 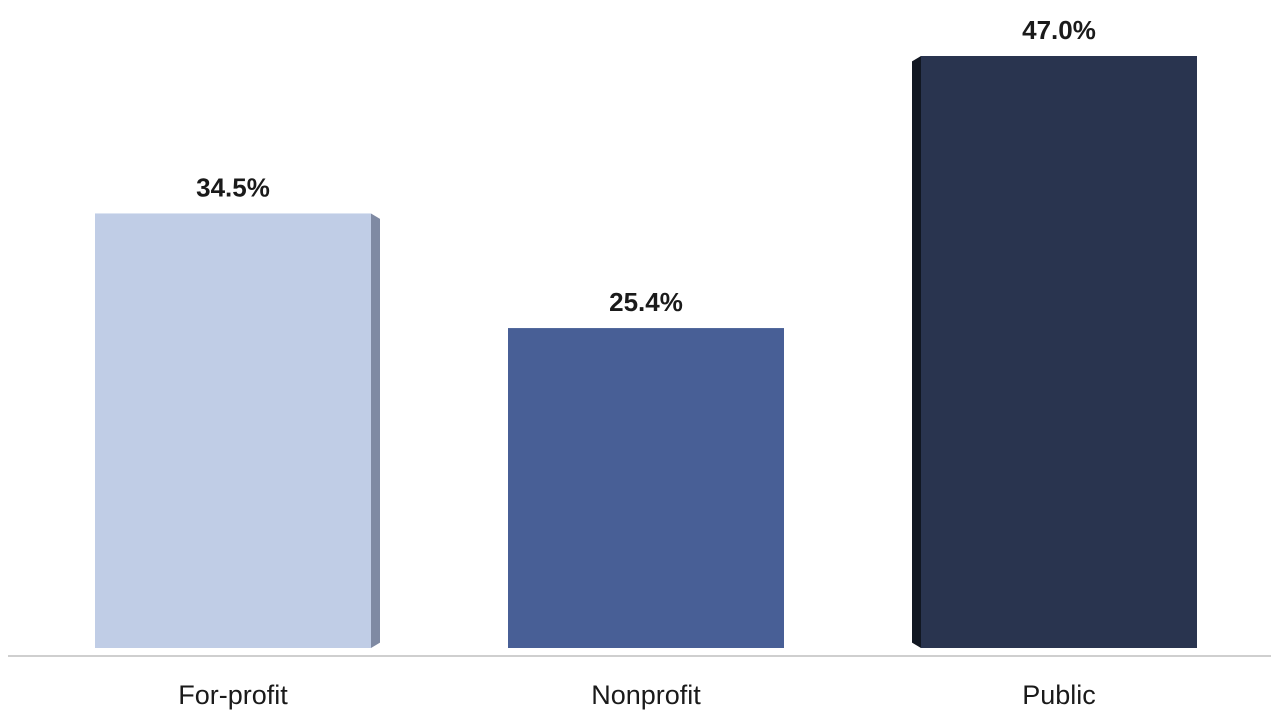 What do you see at coordinates (646, 302) in the screenshot?
I see `data-label-nonprofit: 25.4%` at bounding box center [646, 302].